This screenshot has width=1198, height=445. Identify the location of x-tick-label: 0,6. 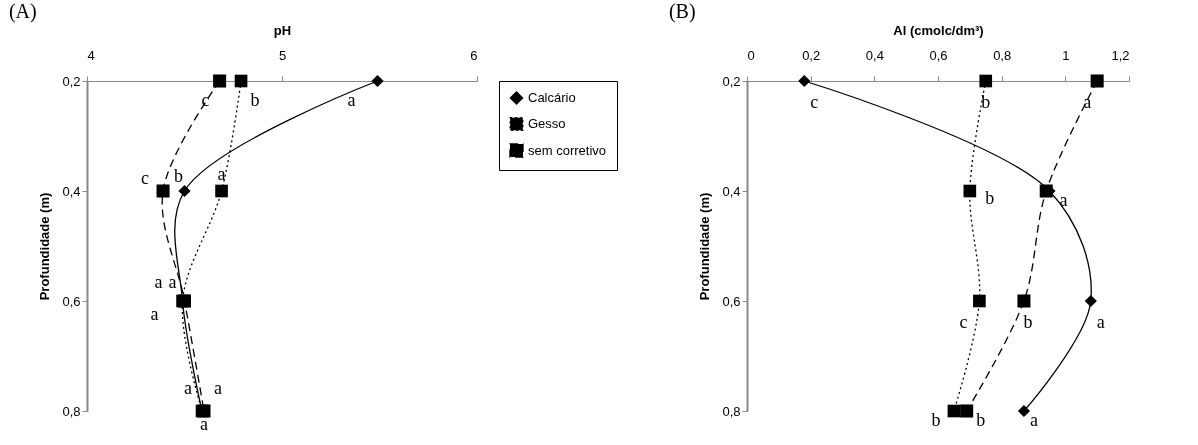
(938, 55).